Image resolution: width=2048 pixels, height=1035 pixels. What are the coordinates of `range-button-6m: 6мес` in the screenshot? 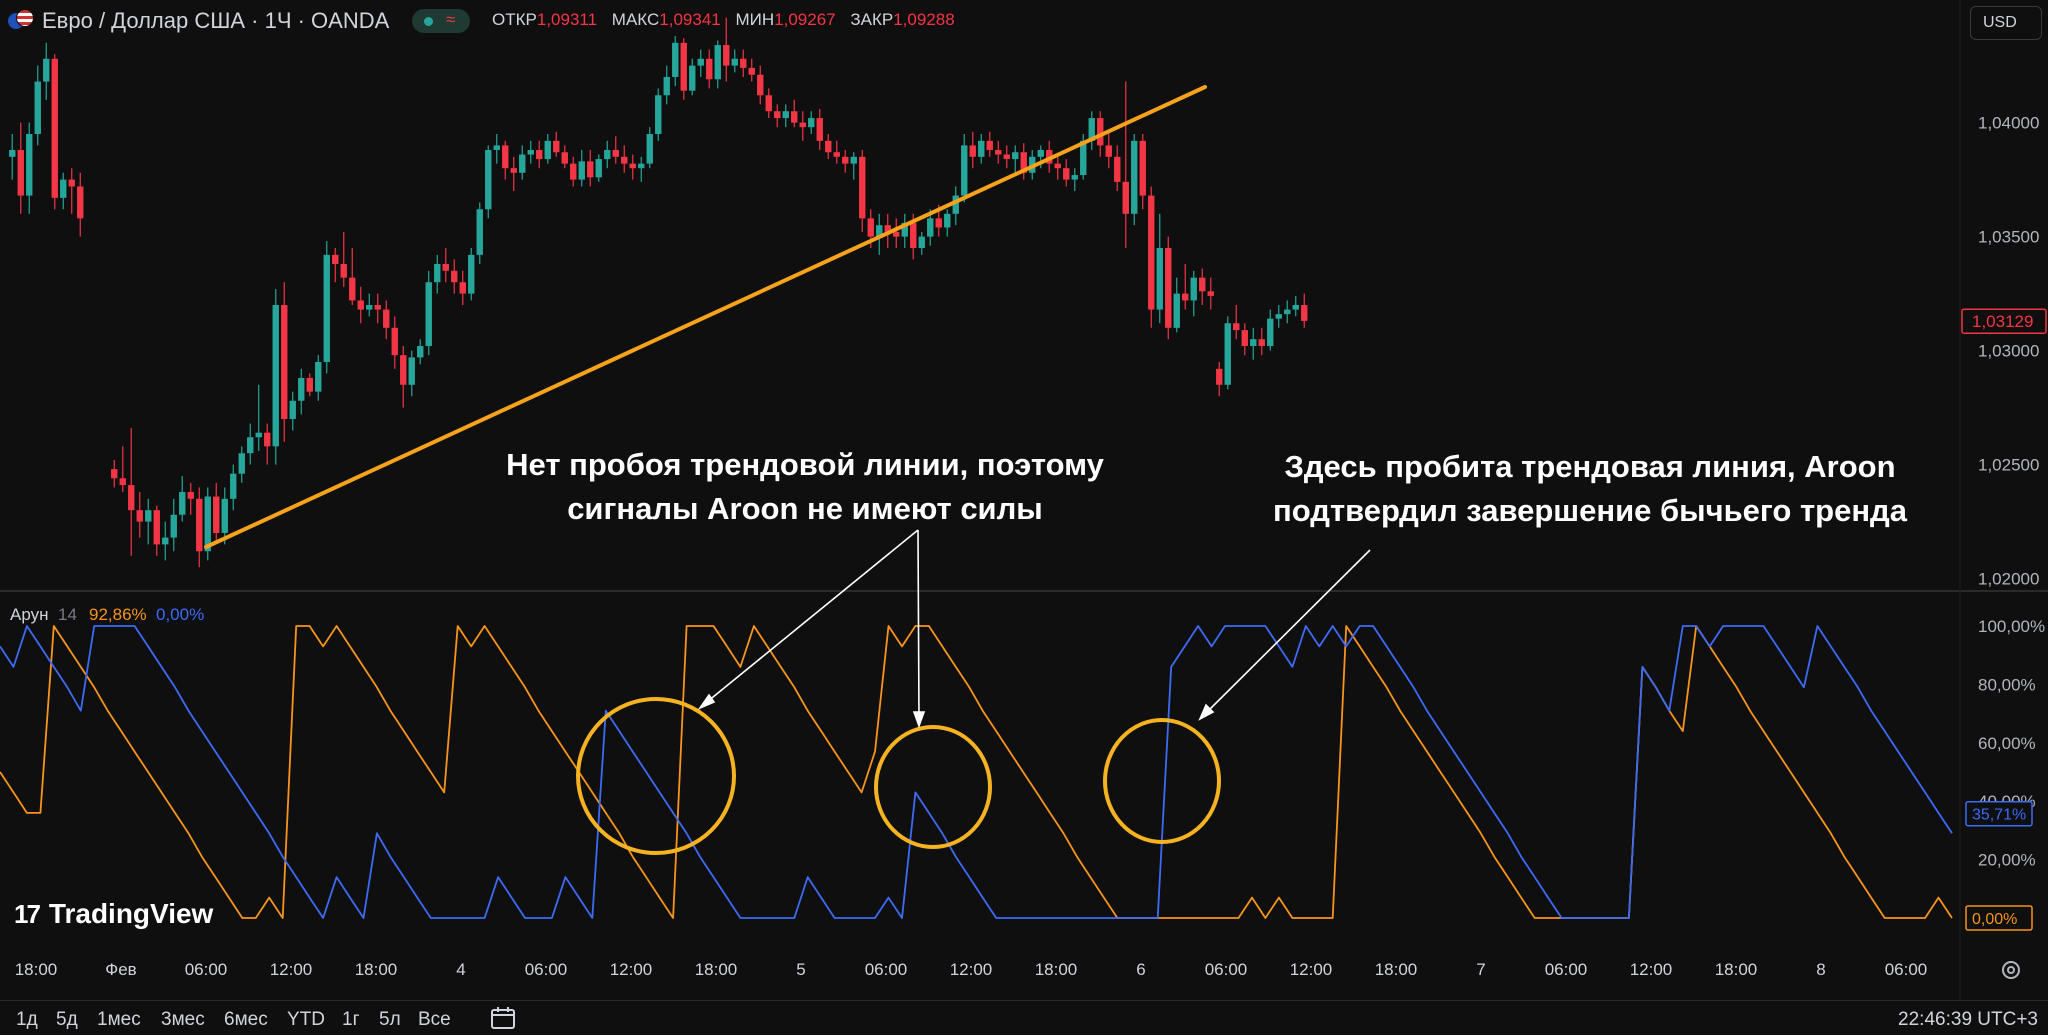 It's located at (246, 1019).